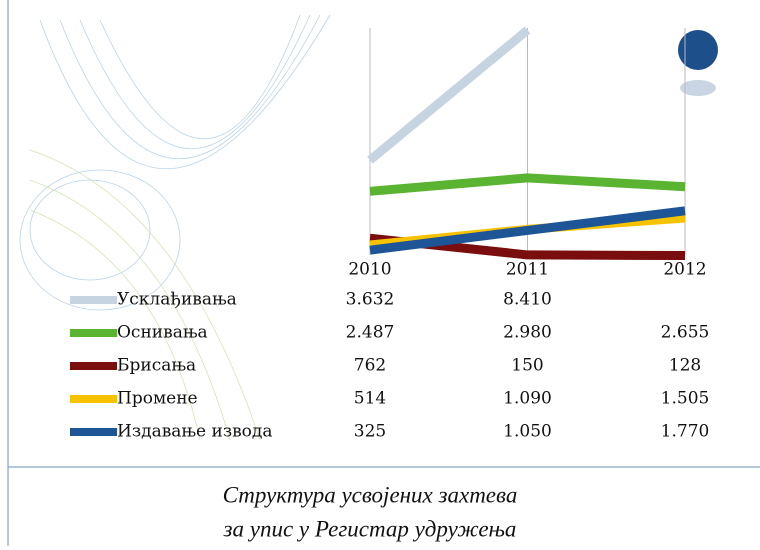 The image size is (760, 550). Describe the element at coordinates (685, 333) in the screenshot. I see `value-label: 2.655` at that location.